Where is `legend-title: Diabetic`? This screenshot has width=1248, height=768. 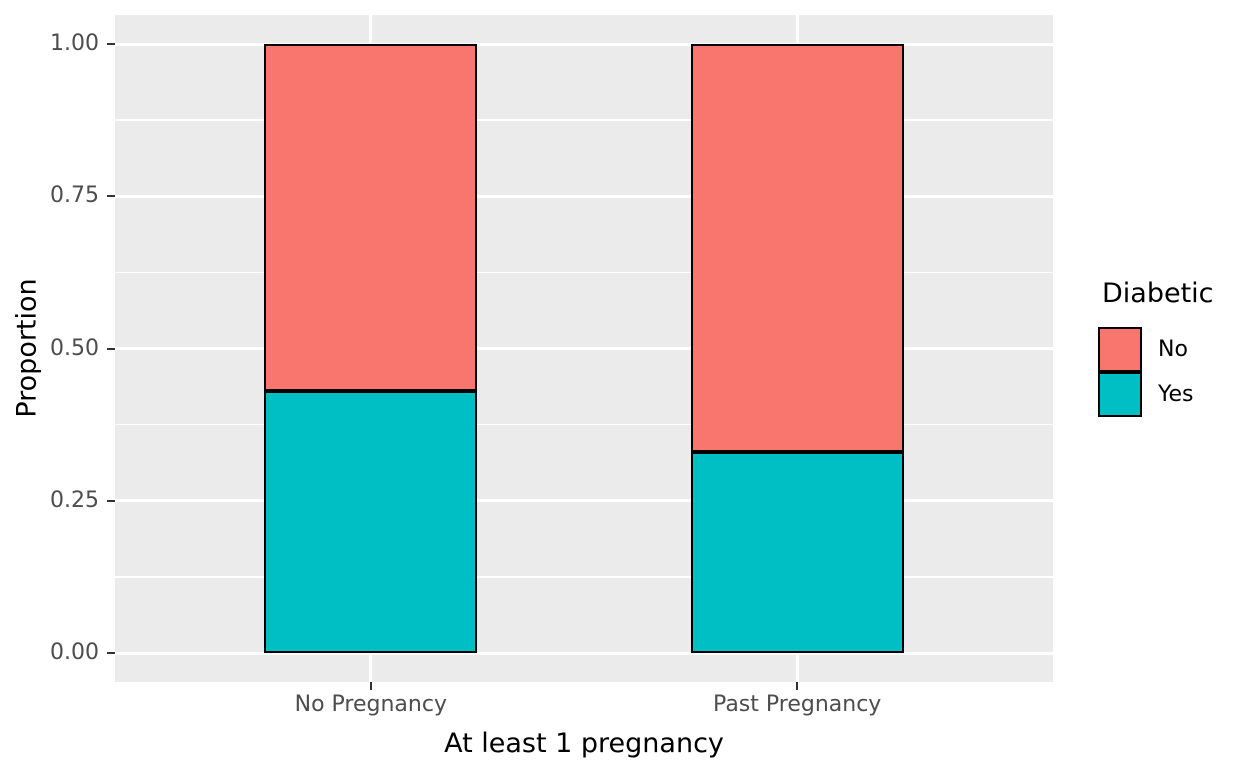
legend-title: Diabetic is located at coordinates (1158, 293).